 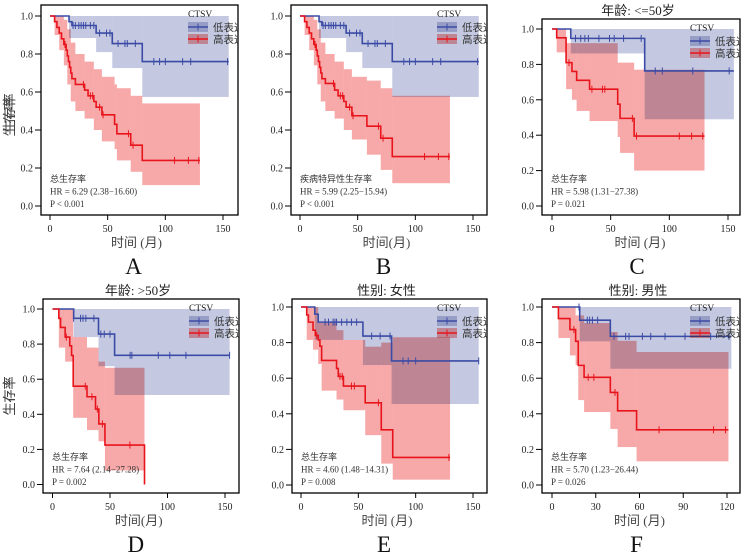 I want to click on legend-label: 高表达, so click(x=731, y=53).